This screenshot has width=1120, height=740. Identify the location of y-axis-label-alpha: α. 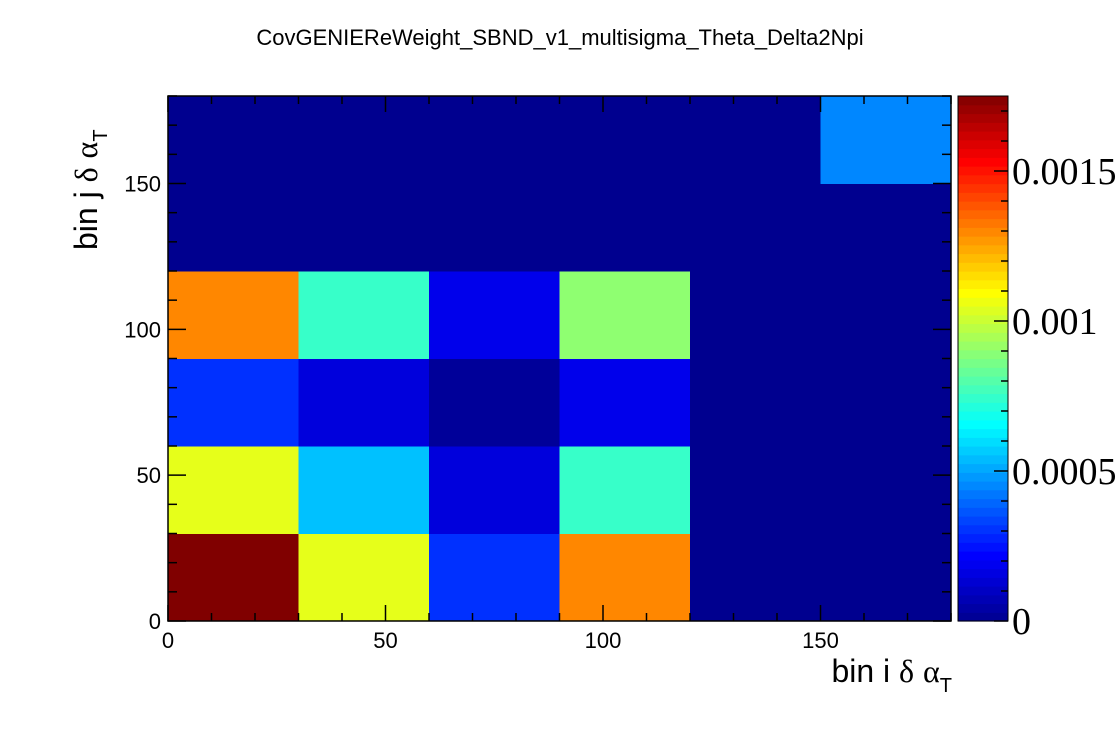
(86, 149).